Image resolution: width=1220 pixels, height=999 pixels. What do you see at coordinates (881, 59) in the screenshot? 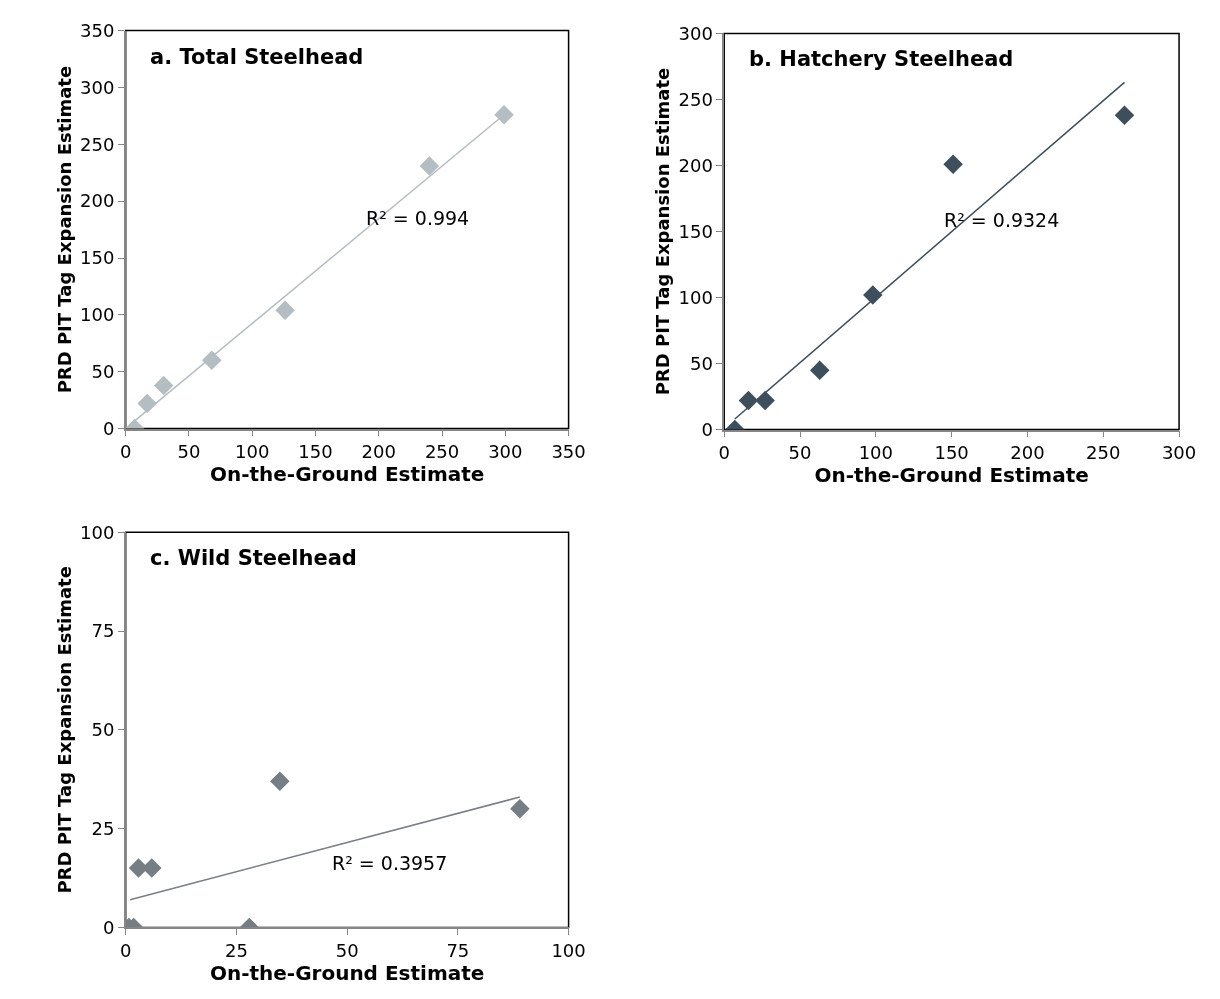
I see `text: b. Hatchery Steelhead` at bounding box center [881, 59].